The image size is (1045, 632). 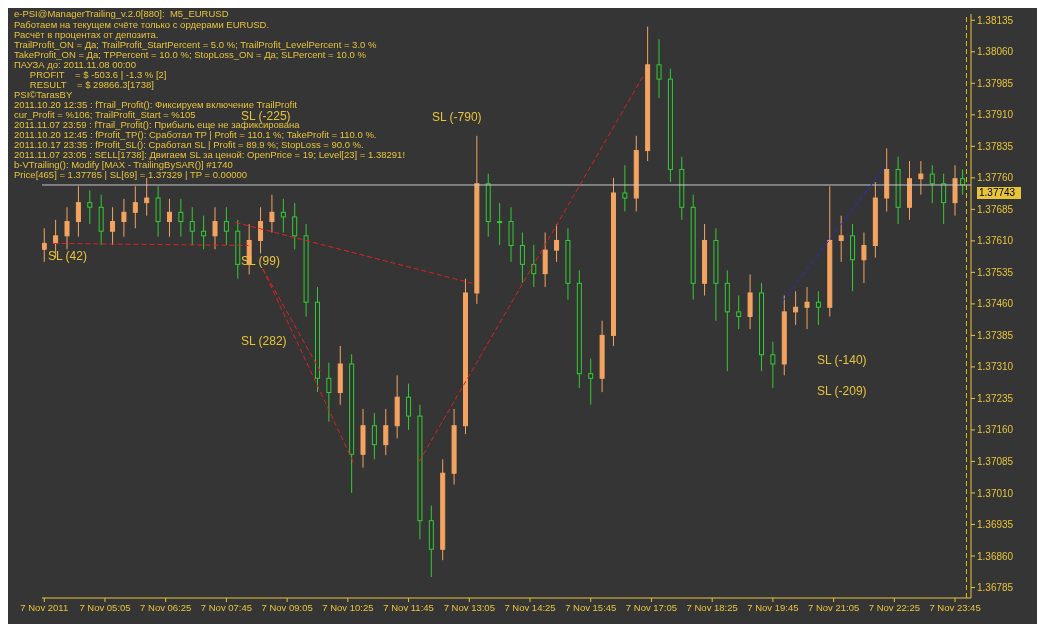 What do you see at coordinates (834, 607) in the screenshot?
I see `x-tick-label: 7 Nov 21:05` at bounding box center [834, 607].